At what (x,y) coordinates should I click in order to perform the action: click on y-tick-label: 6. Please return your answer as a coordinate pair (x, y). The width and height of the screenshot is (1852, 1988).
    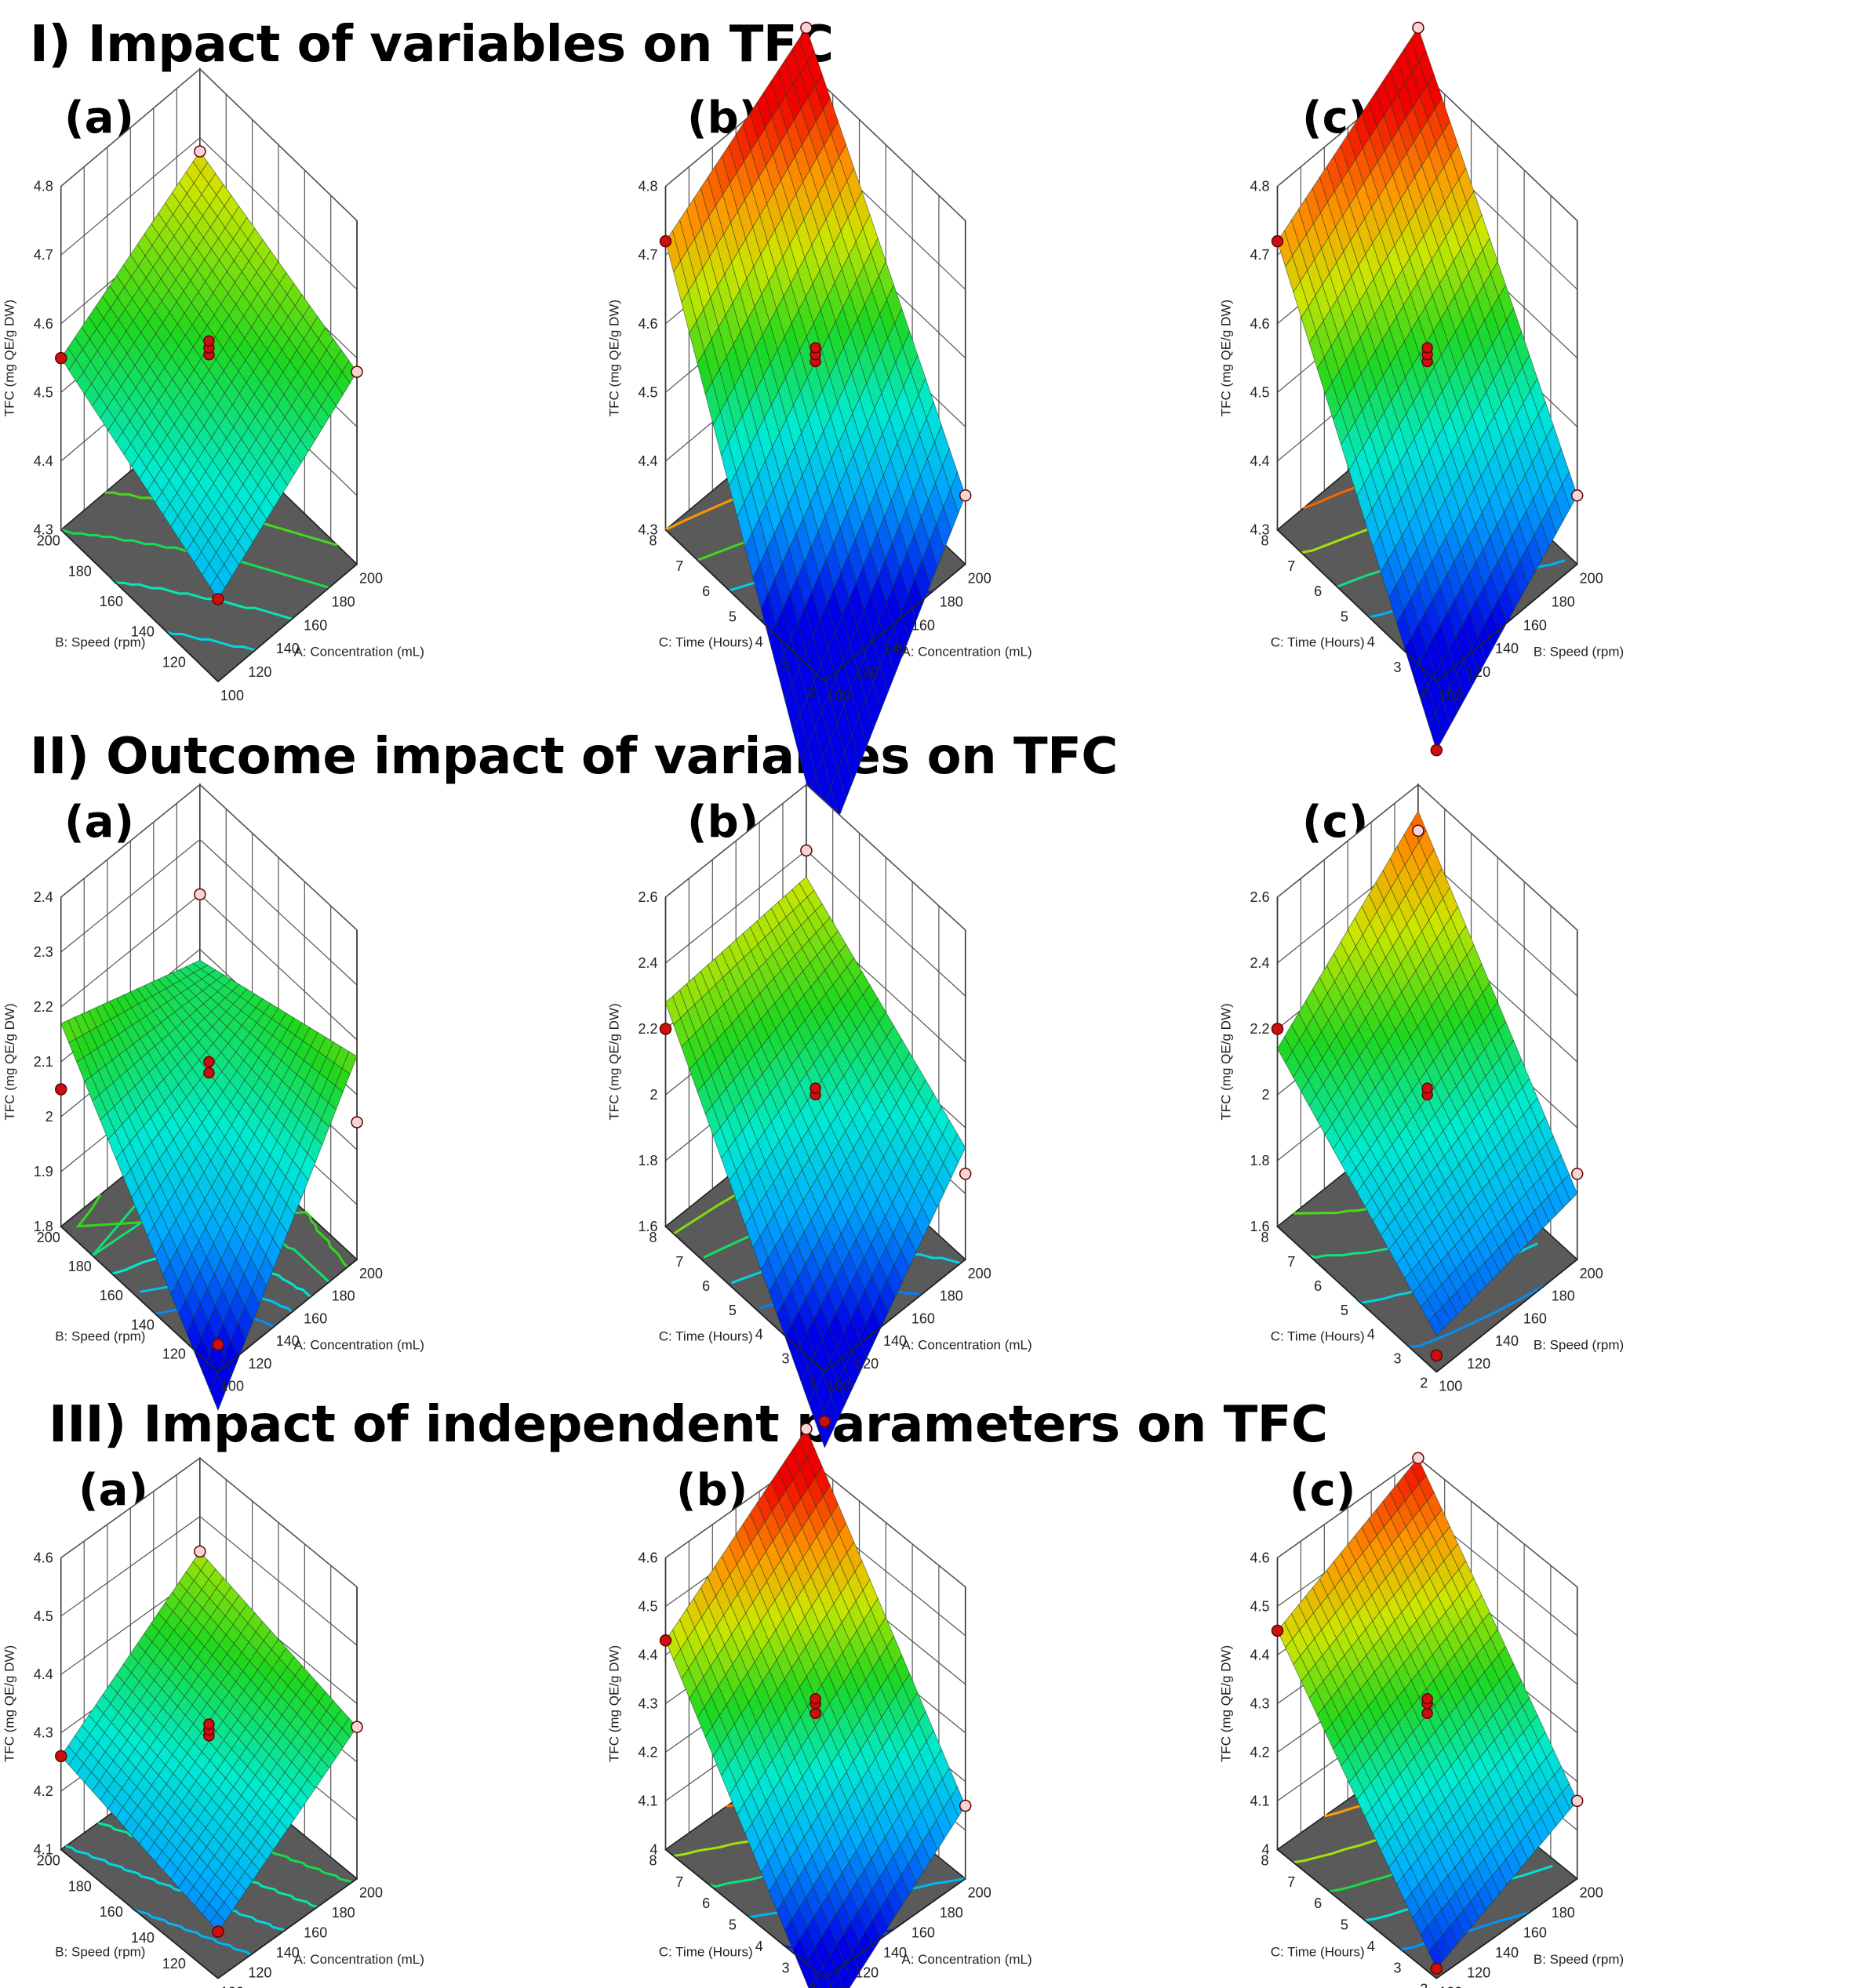
    Looking at the image, I should click on (1318, 1286).